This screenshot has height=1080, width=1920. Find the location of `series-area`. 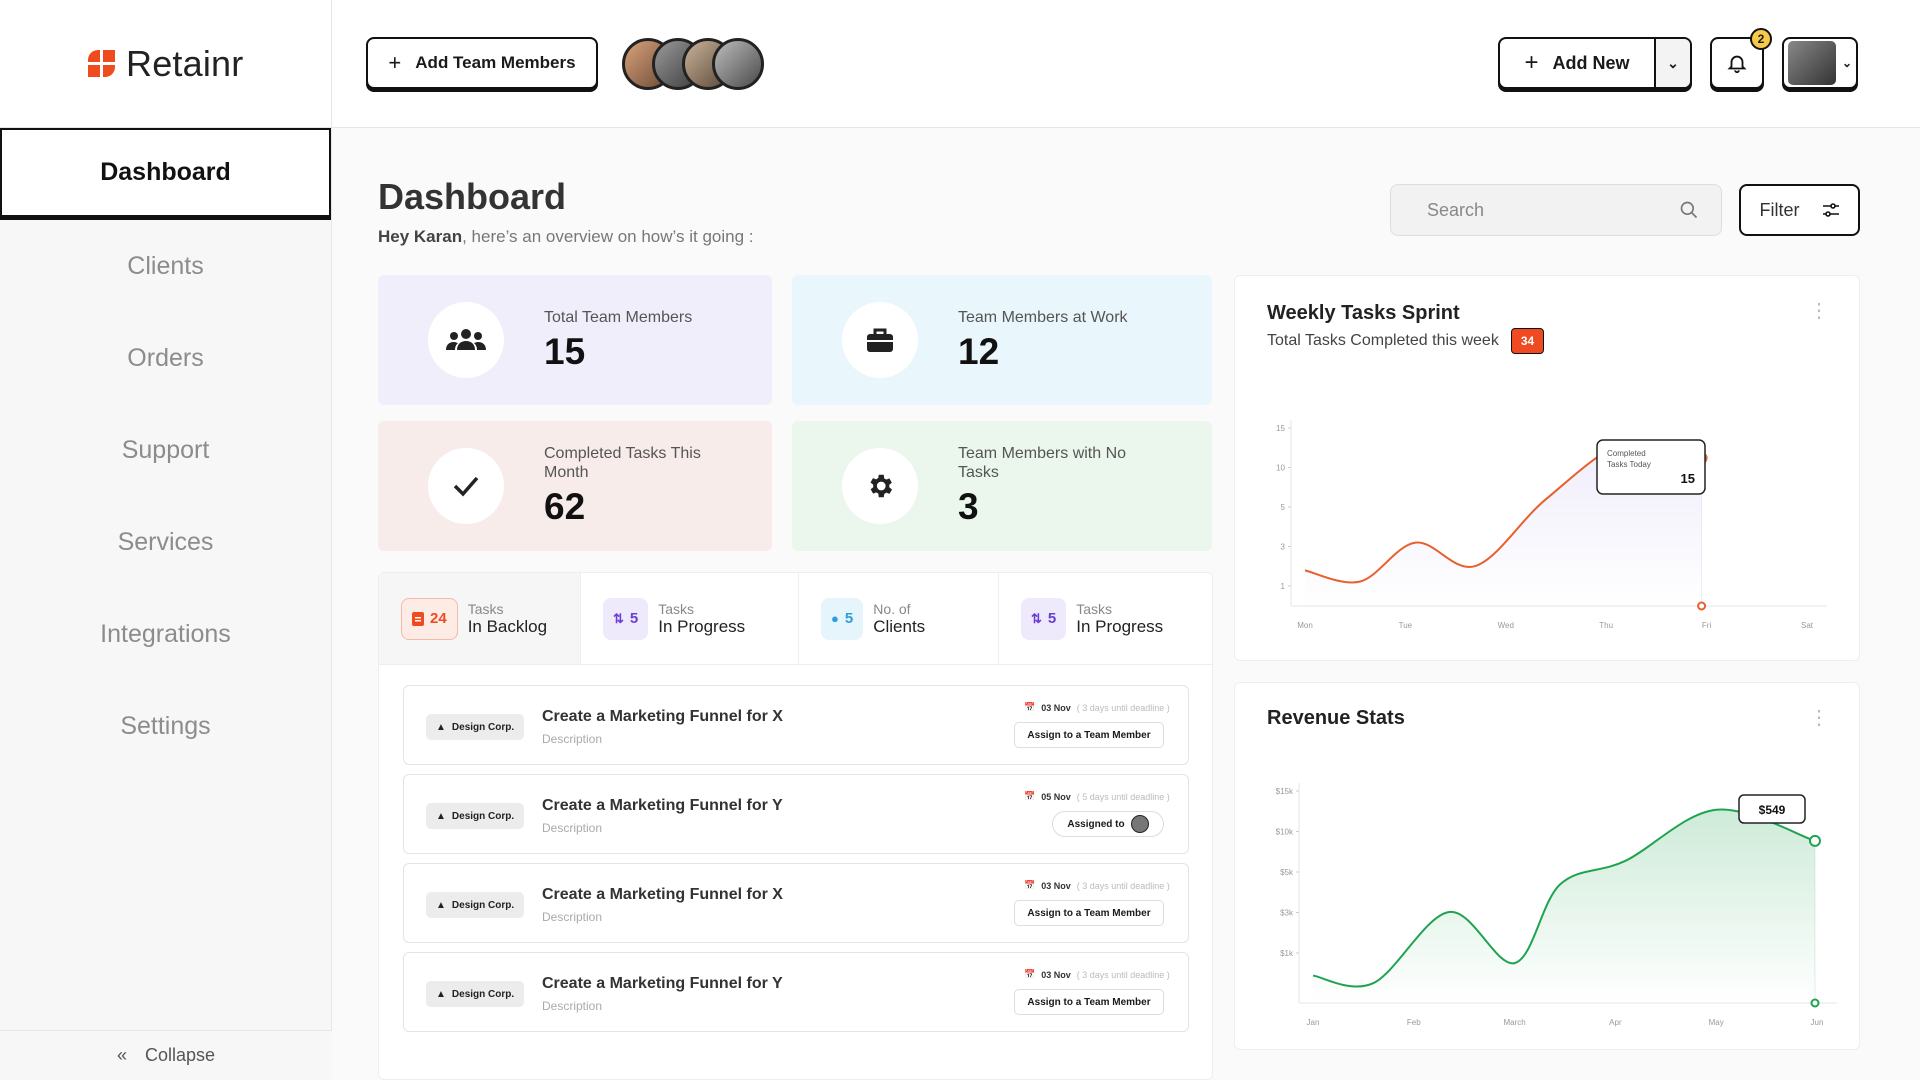

series-area is located at coordinates (1564, 906).